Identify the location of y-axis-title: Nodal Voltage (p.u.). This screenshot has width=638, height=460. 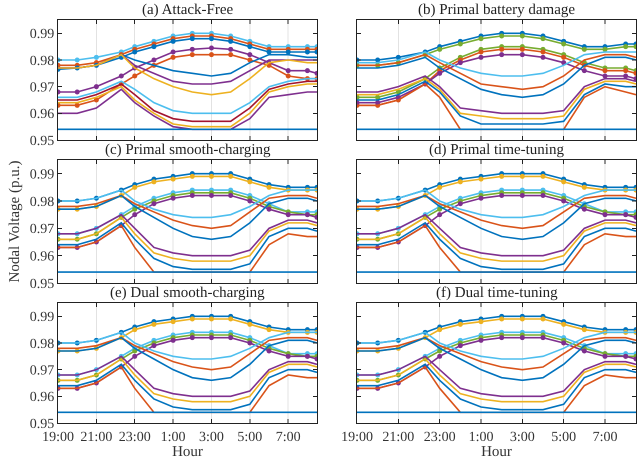
(14, 221).